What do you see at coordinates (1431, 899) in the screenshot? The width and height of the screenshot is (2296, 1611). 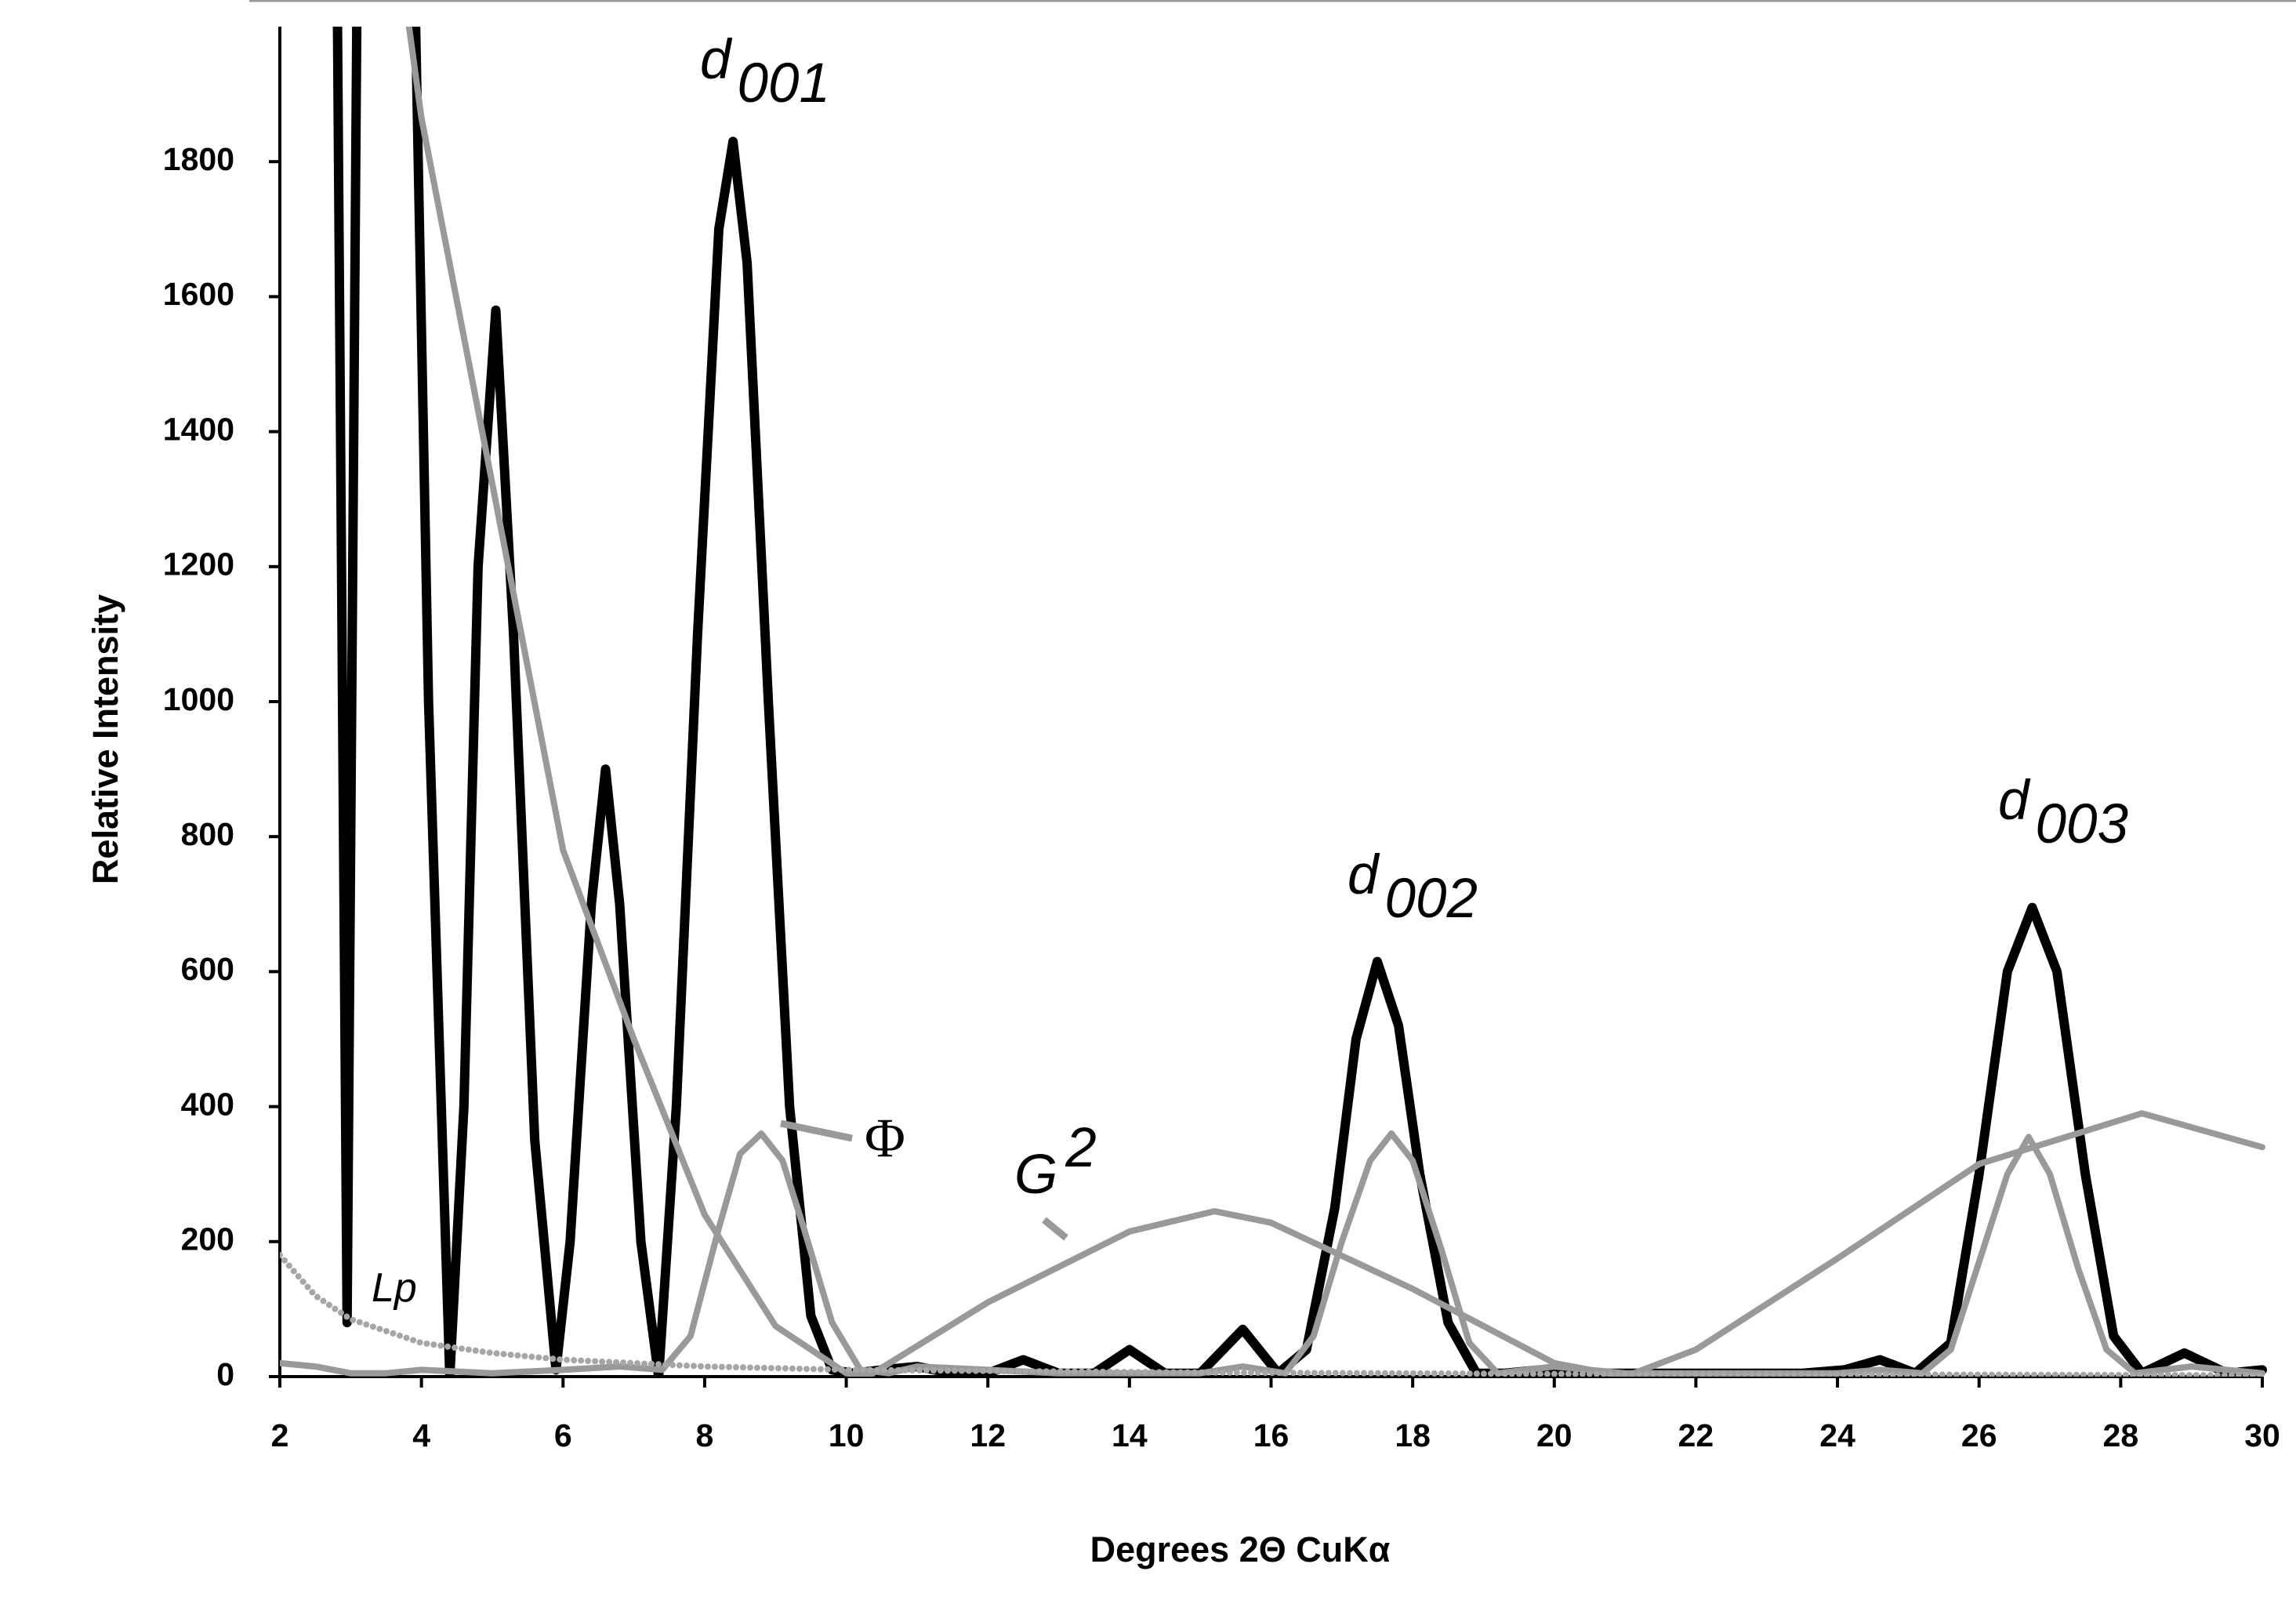 I see `annotation-subscript: 002` at bounding box center [1431, 899].